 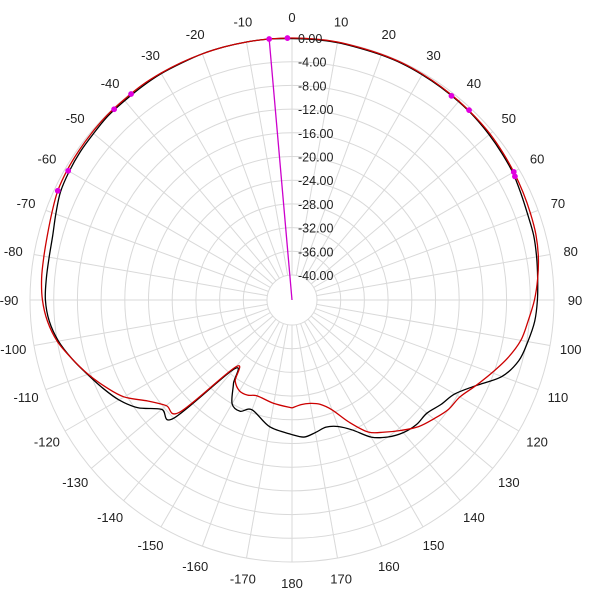 What do you see at coordinates (310, 39) in the screenshot?
I see `radial-tick-label: 0.00` at bounding box center [310, 39].